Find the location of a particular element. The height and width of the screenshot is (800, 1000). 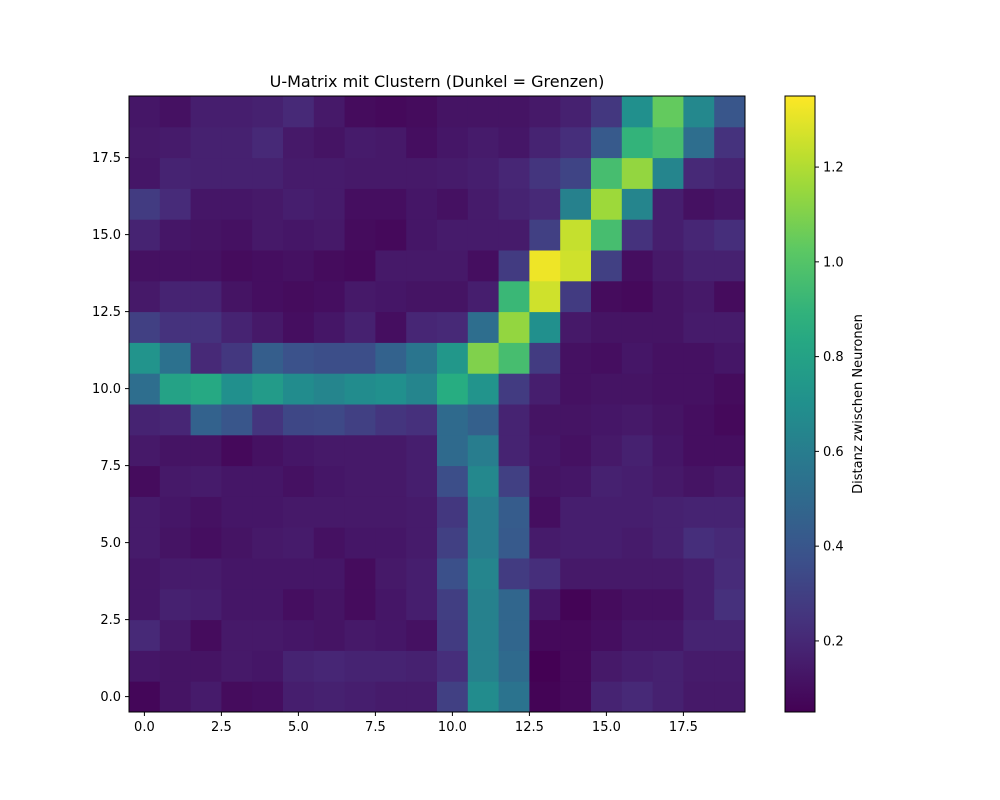

y-tick-label: 12.5 is located at coordinates (106, 312).